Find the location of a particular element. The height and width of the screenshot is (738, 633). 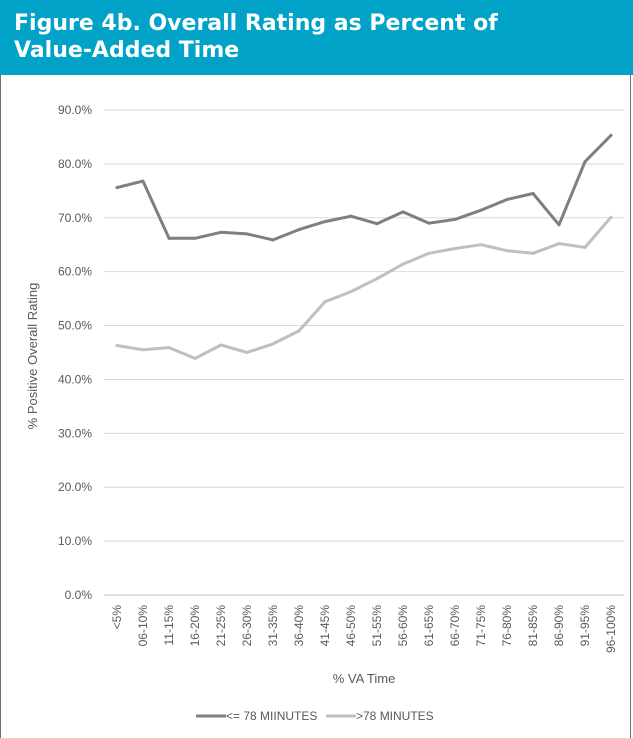

x-tick-label: <5% is located at coordinates (117, 617).